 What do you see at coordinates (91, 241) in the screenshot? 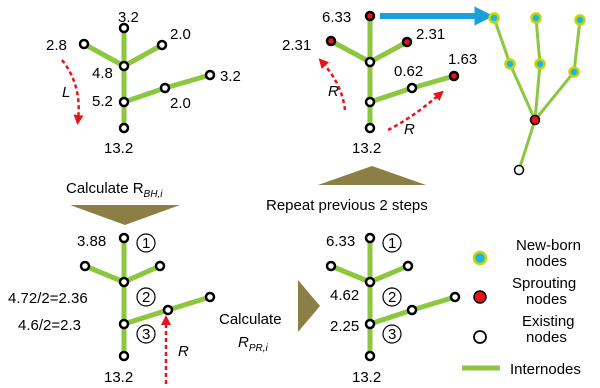
I see `value-label: 3.88` at bounding box center [91, 241].